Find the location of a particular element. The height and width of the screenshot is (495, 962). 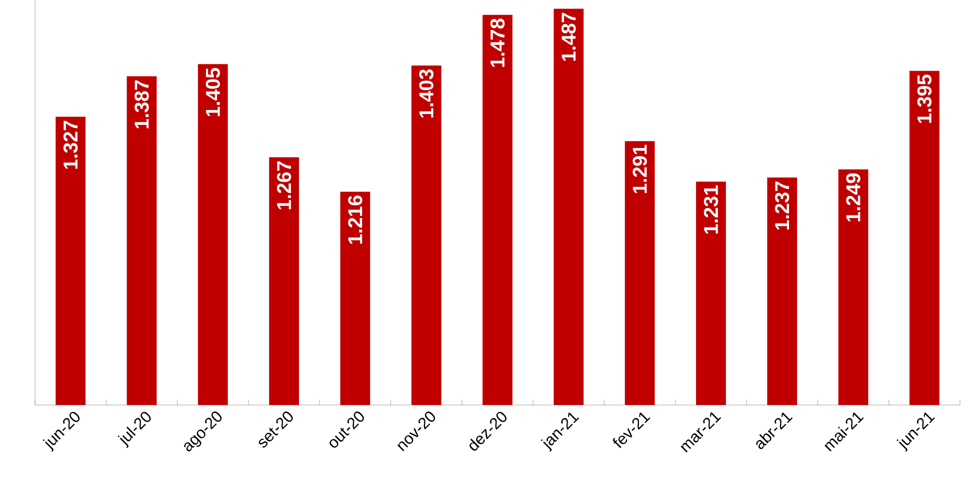

data-label: 1.478 is located at coordinates (497, 42).